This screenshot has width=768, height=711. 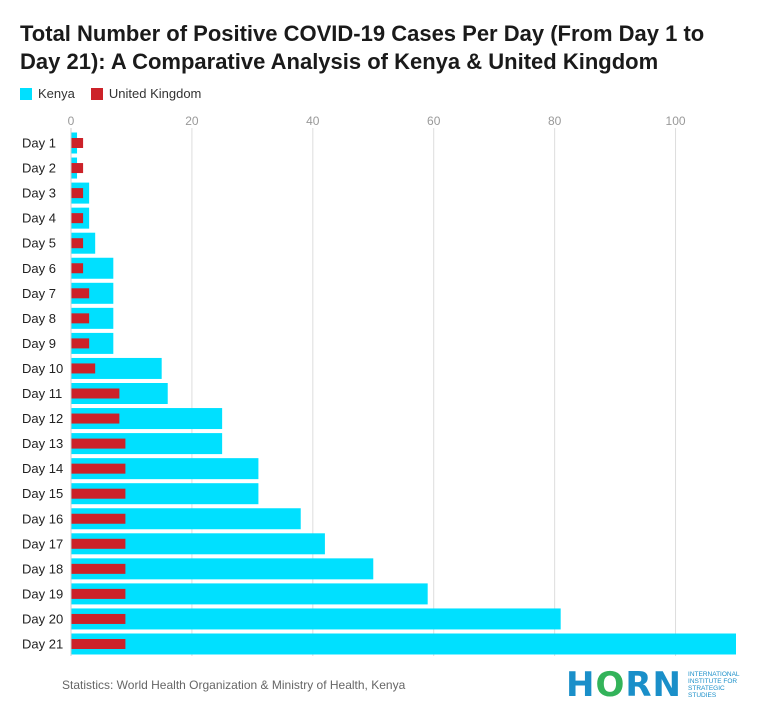 I want to click on legend-item-uk: United Kingdom, so click(x=146, y=93).